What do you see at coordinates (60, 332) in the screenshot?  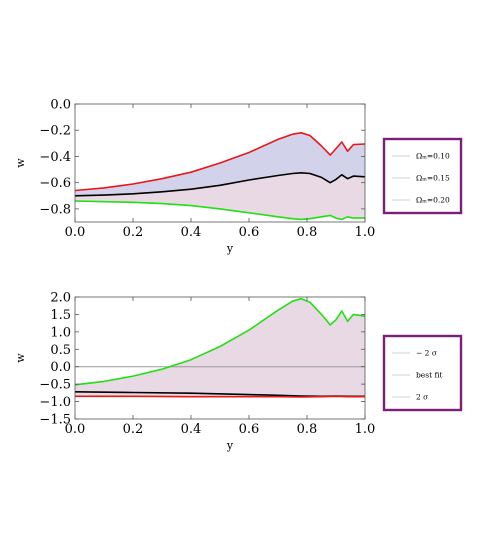 I see `y-tick-label: 1.0` at bounding box center [60, 332].